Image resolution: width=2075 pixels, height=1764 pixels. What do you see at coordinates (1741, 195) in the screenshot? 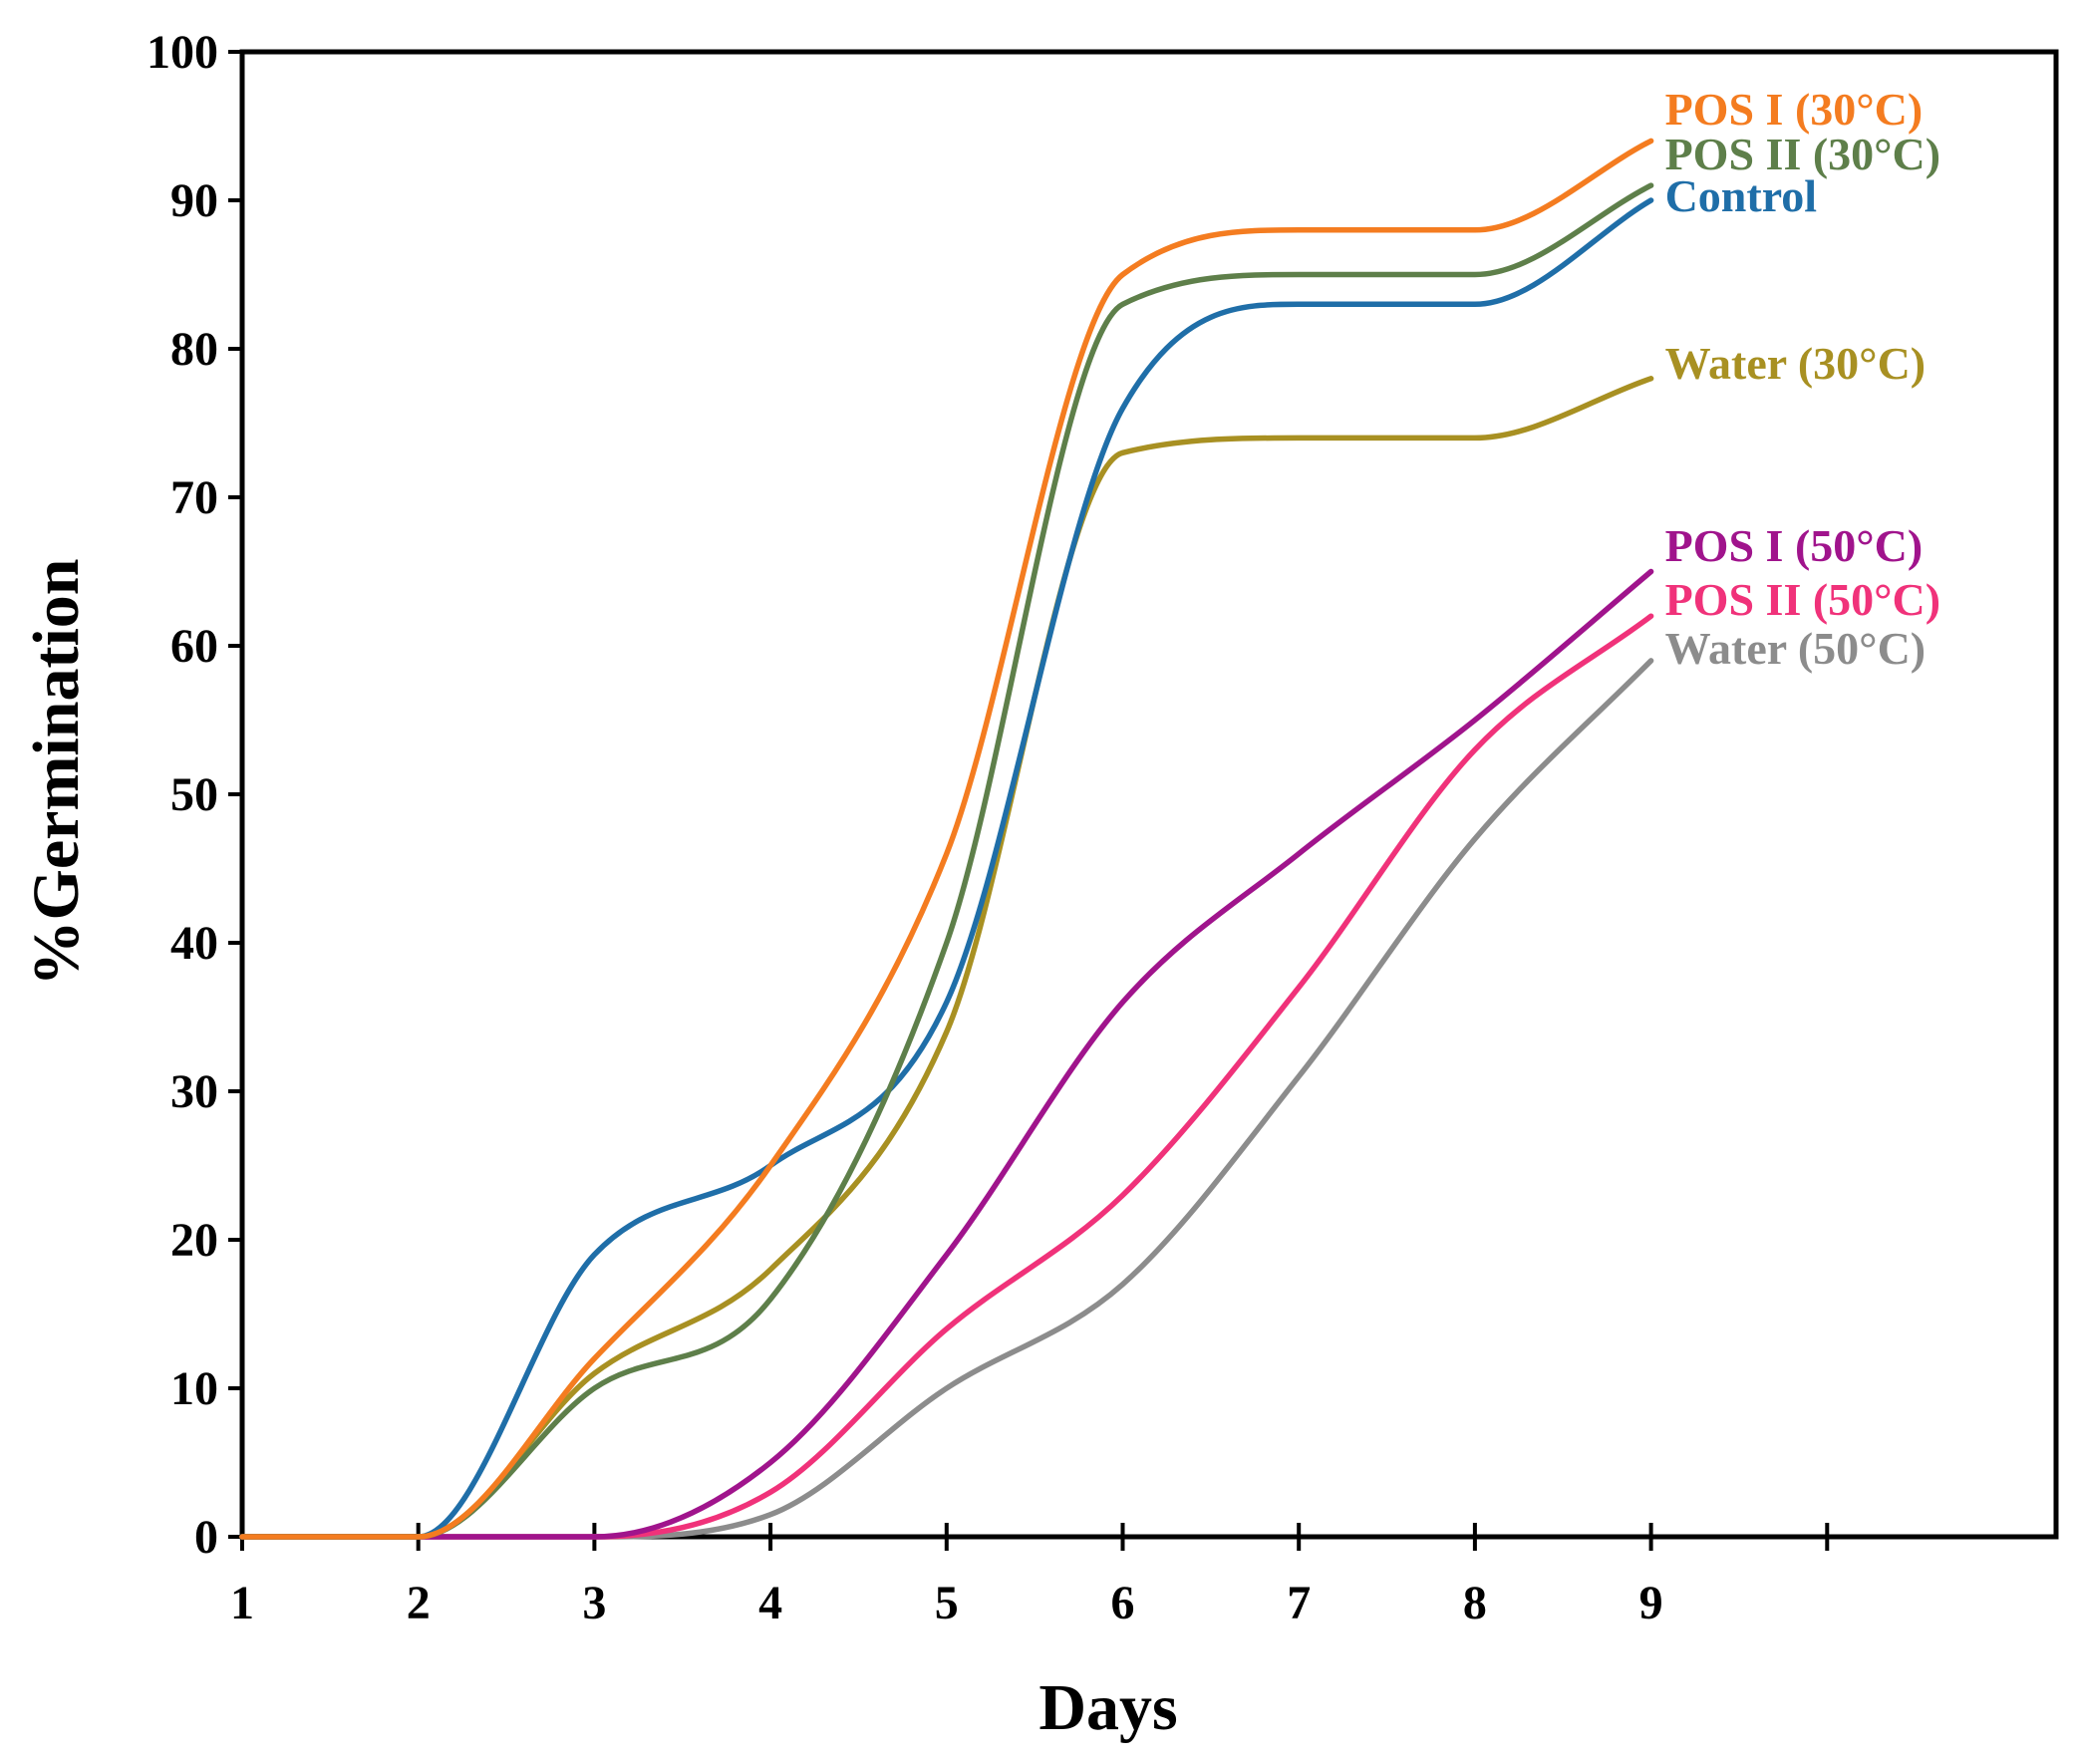
I see `series-label: Control` at bounding box center [1741, 195].